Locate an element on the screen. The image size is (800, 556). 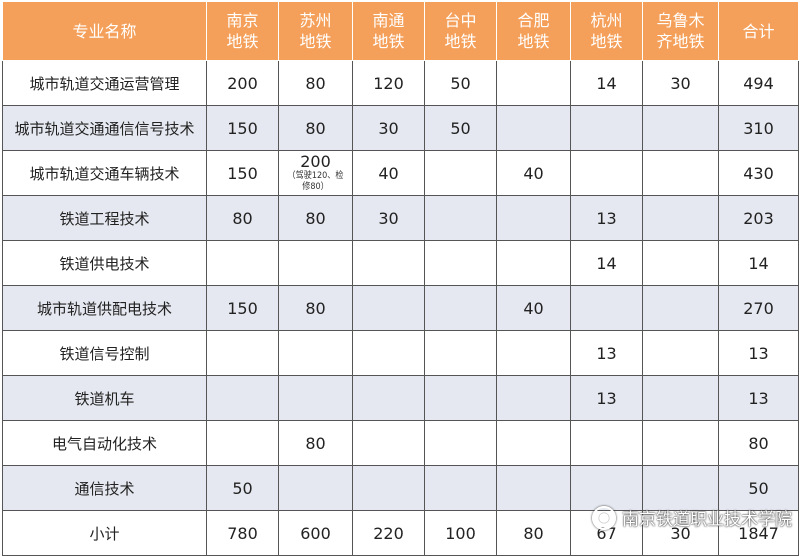
table-row: 城市轨道供配电技术 150 80 40 270 is located at coordinates (400, 308).